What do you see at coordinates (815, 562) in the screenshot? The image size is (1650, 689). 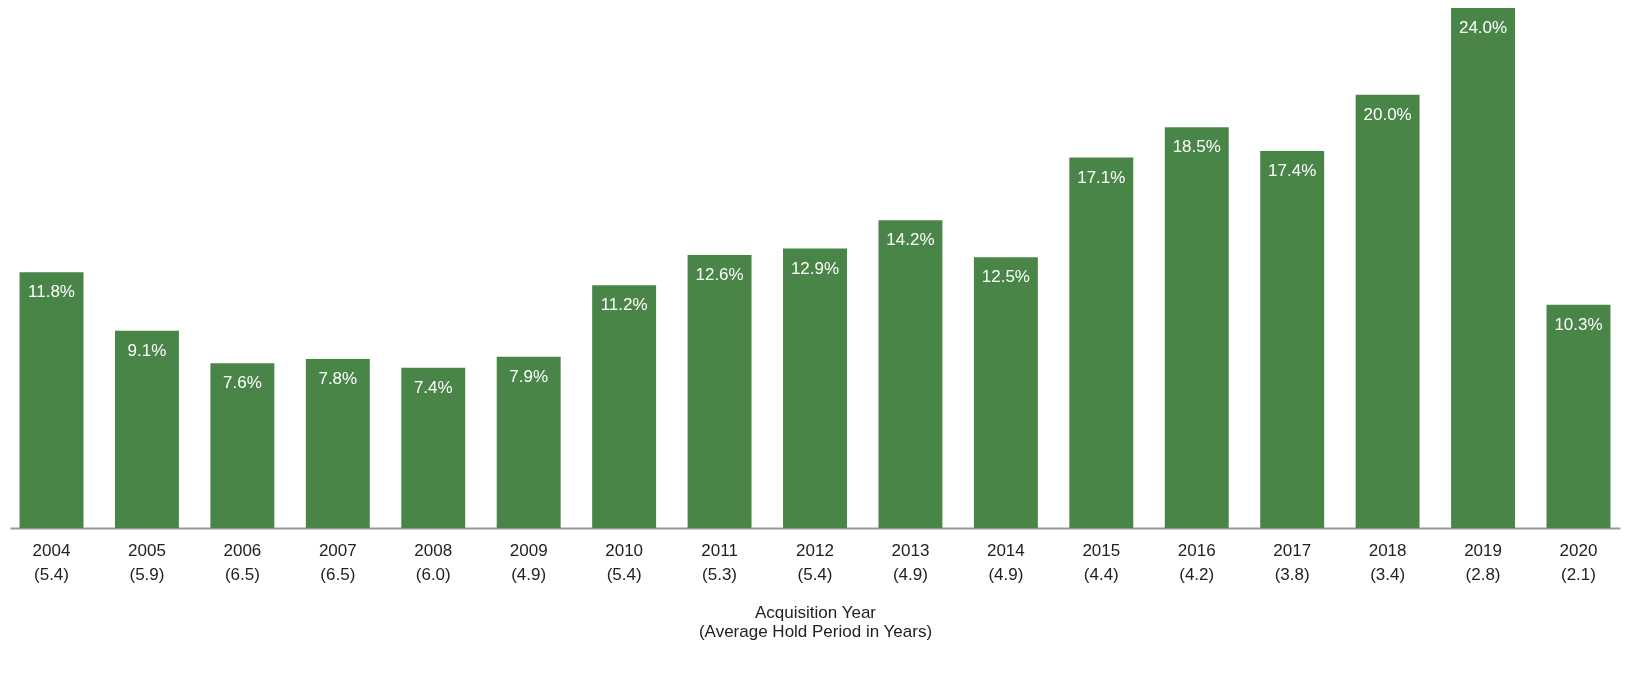 I see `x-tick-label: 2012 (5.4)` at bounding box center [815, 562].